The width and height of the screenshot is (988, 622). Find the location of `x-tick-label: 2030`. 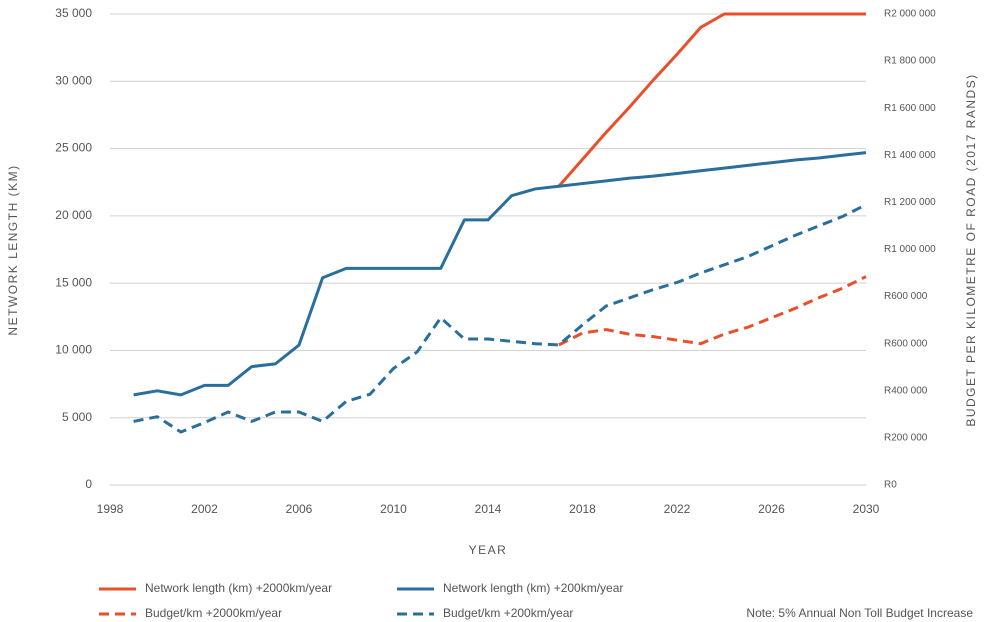

x-tick-label: 2030 is located at coordinates (866, 509).